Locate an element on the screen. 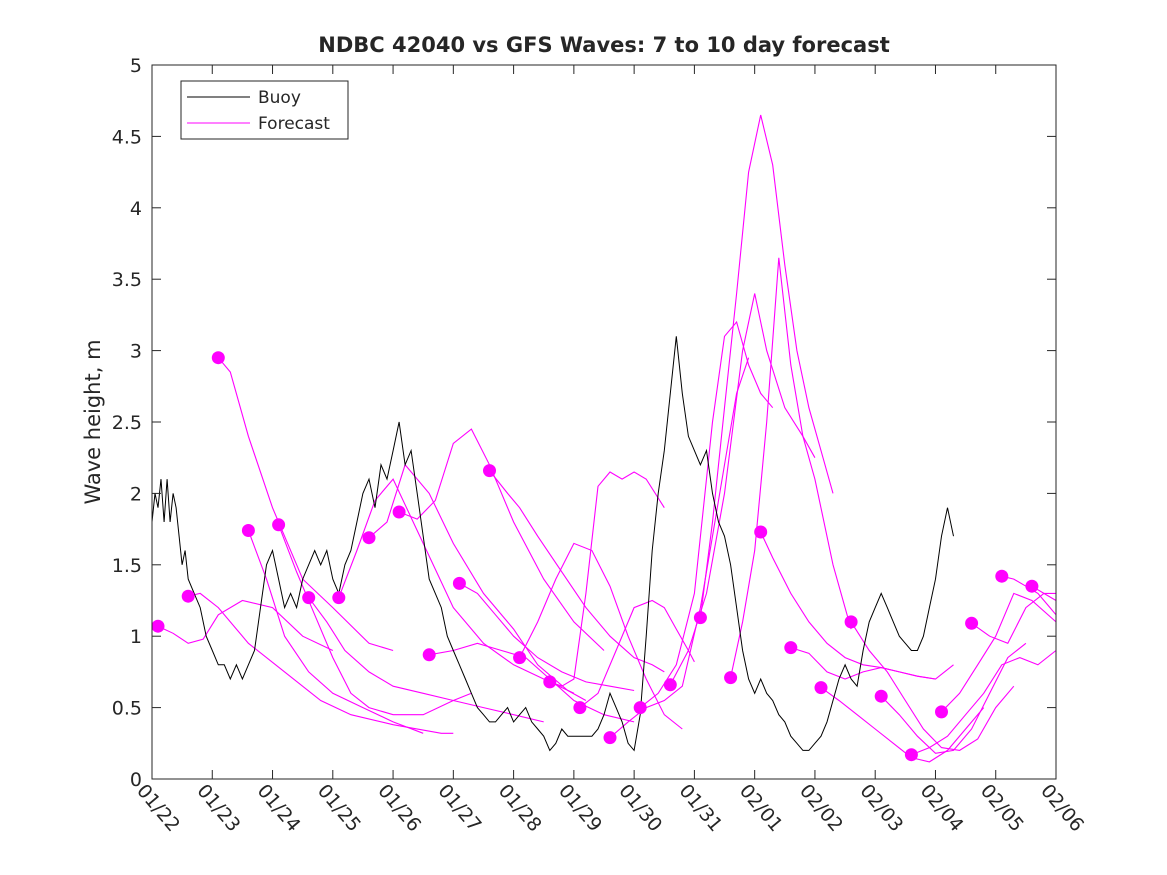 This screenshot has width=1167, height=875. legend-label-buoy: Buoy is located at coordinates (279, 98).